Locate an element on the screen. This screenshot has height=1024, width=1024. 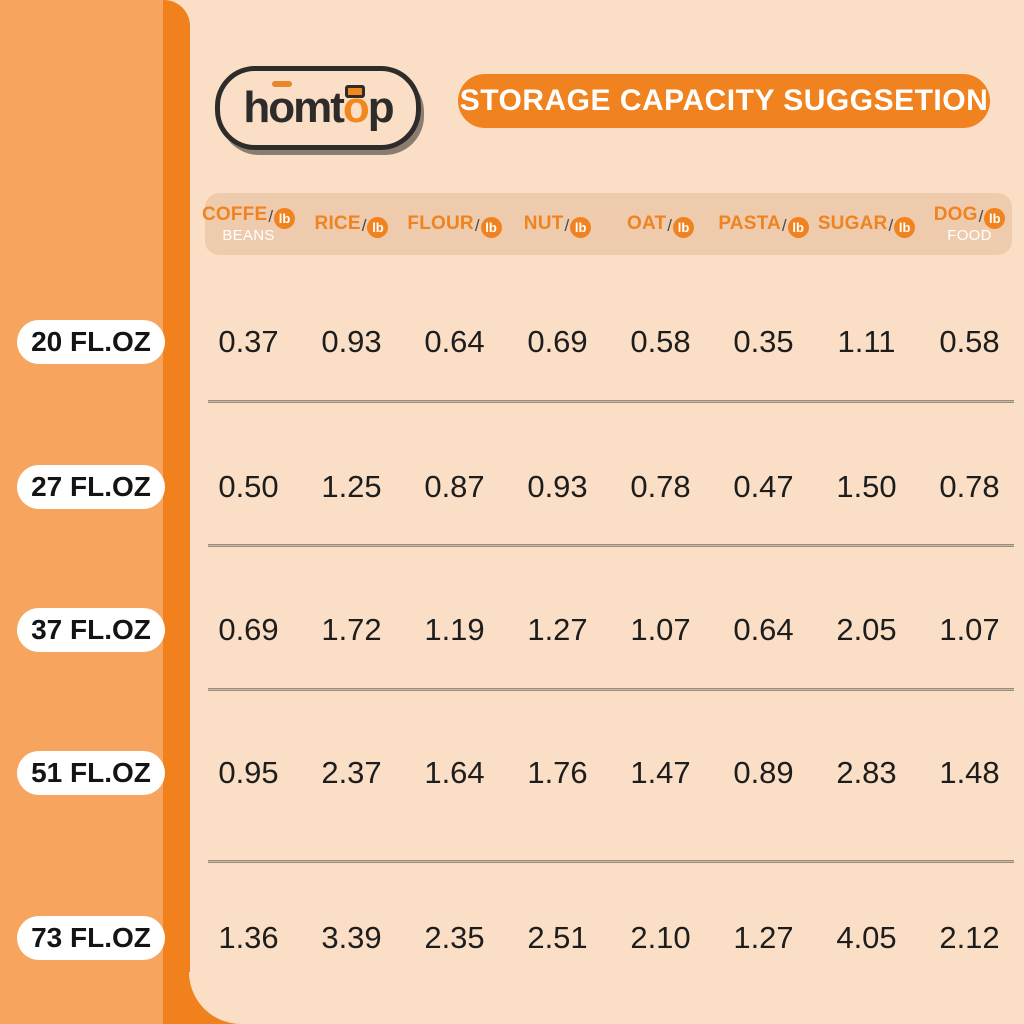
capacity-value: 4.05 is located at coordinates (866, 937).